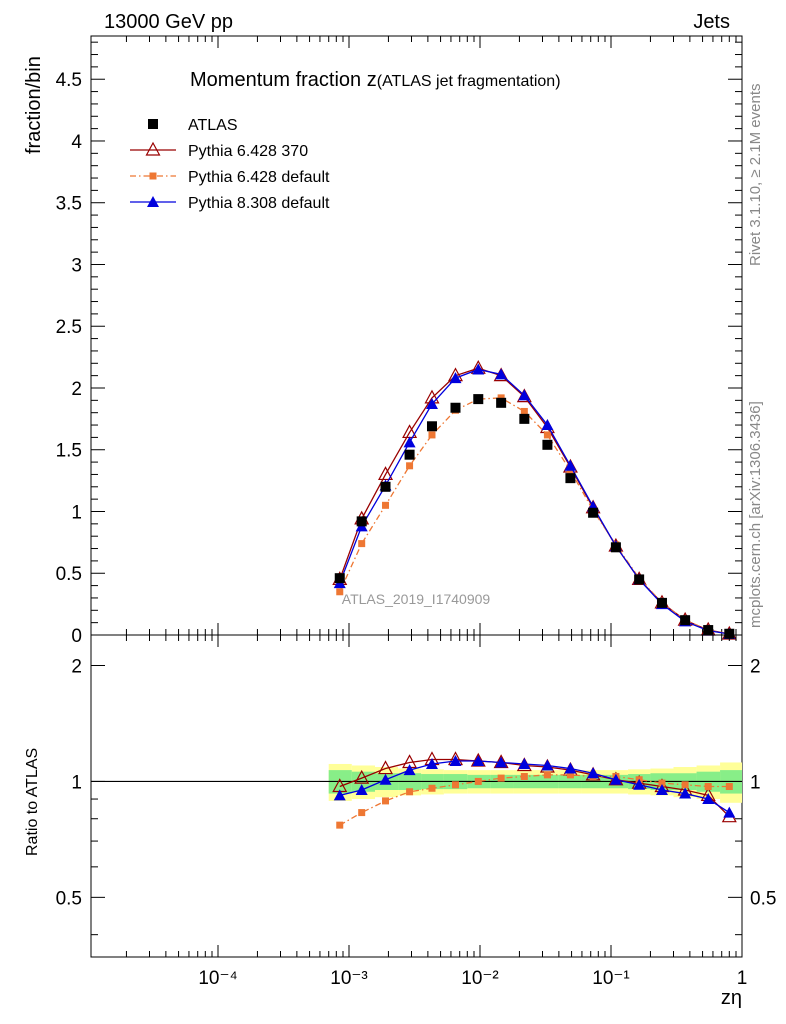  I want to click on x-tick-label: 1, so click(742, 978).